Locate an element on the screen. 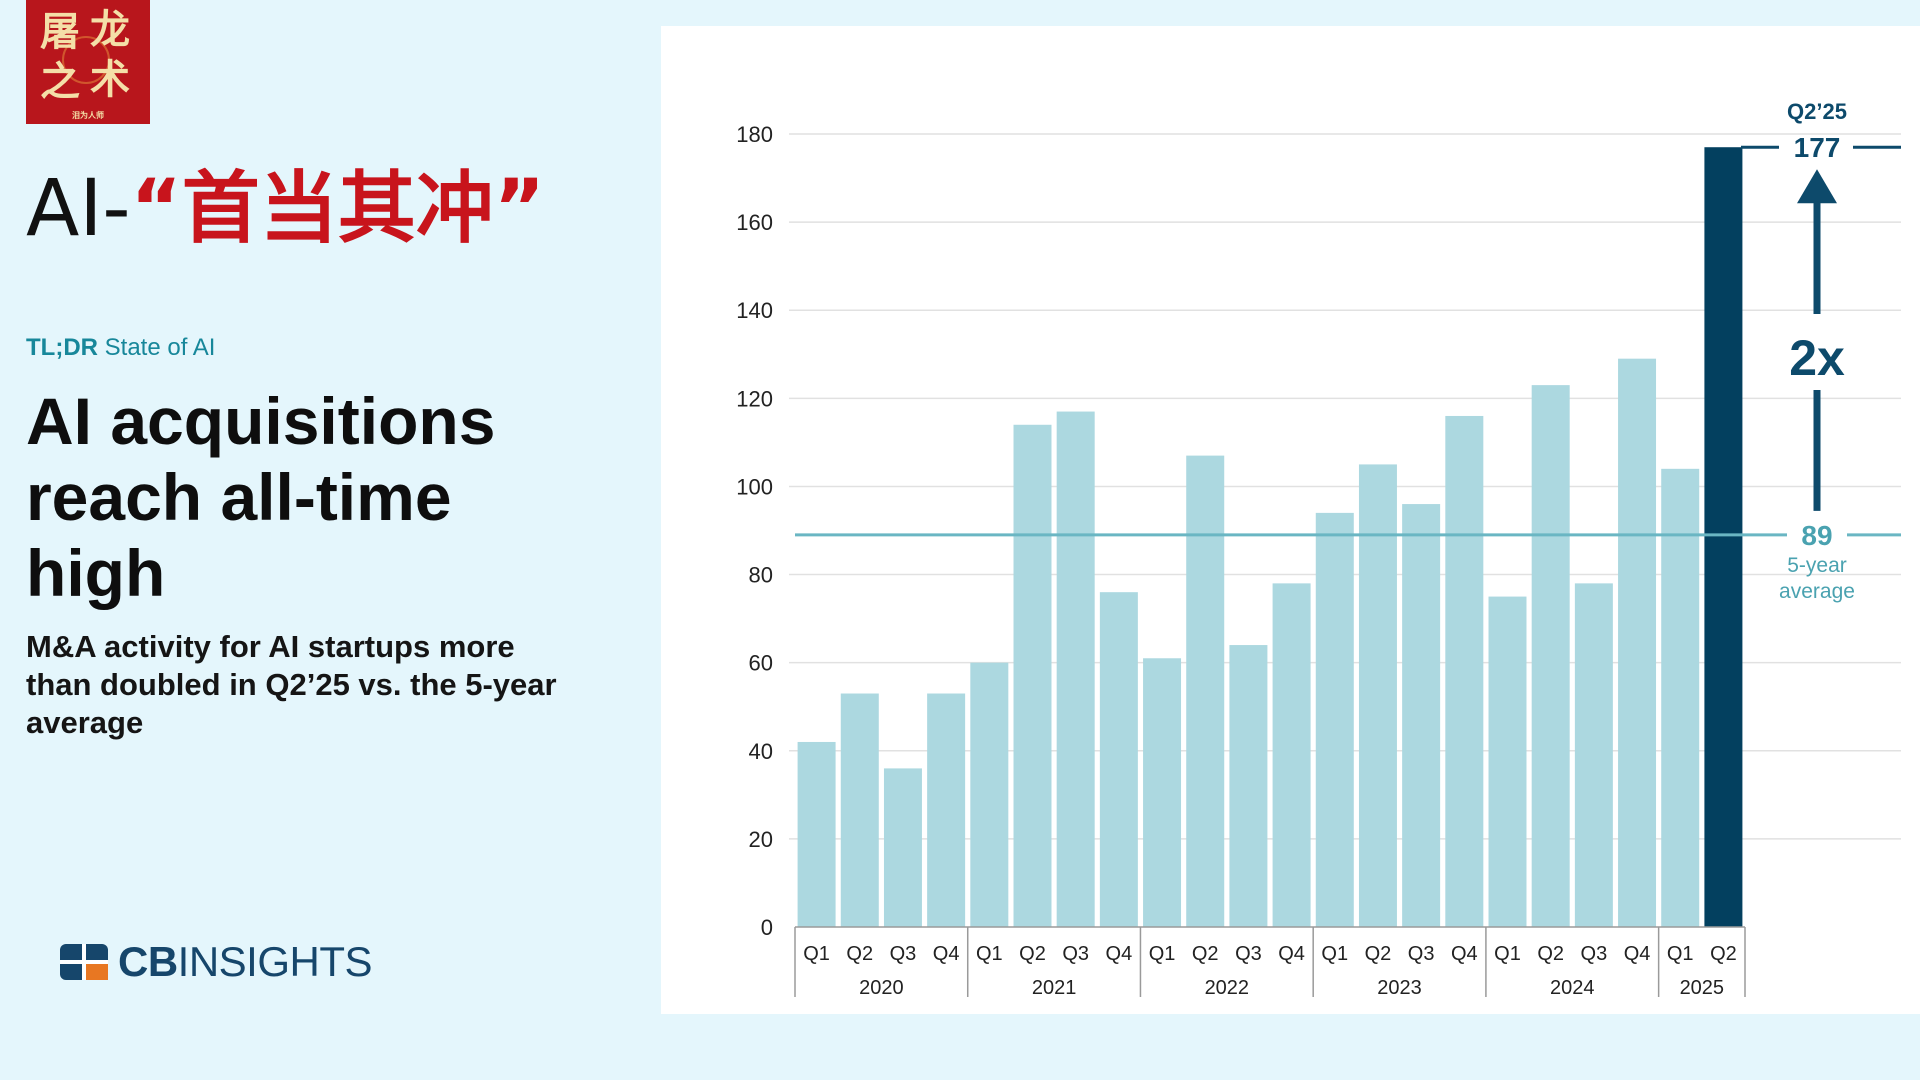 The image size is (1920, 1080). average-caption-line1: 5-year is located at coordinates (1817, 565).